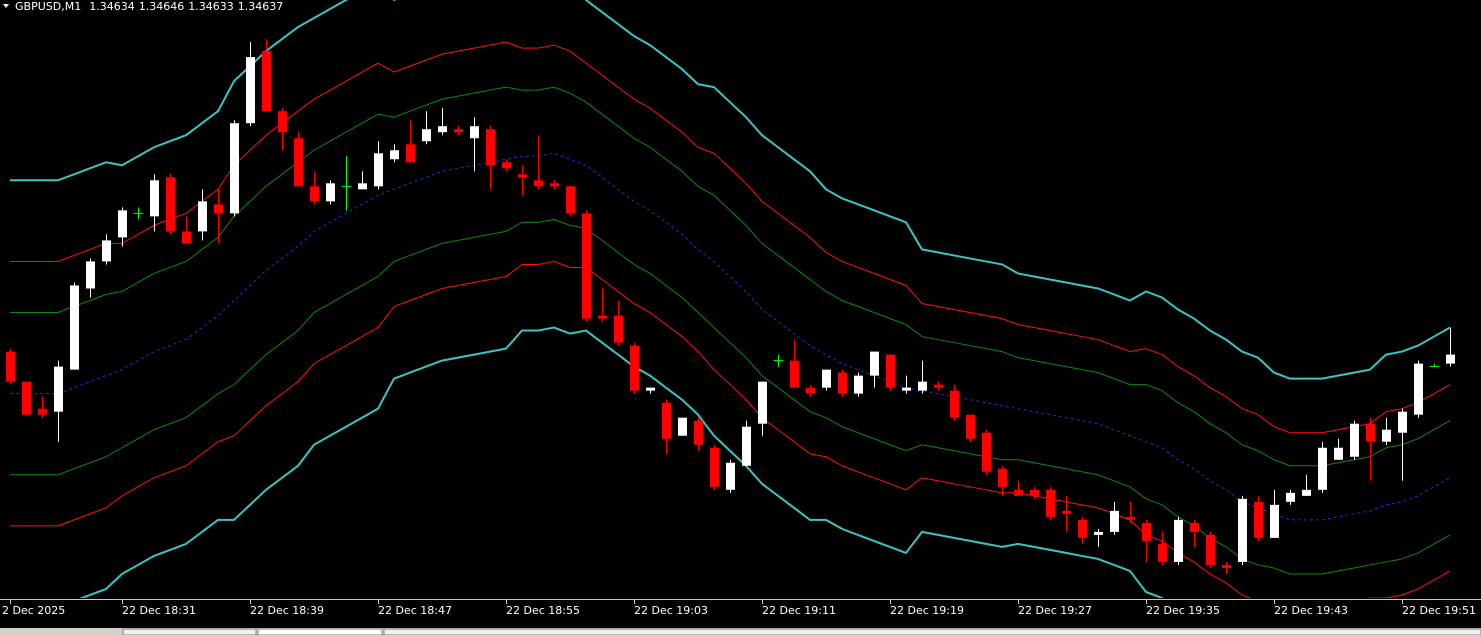 The width and height of the screenshot is (1481, 635). What do you see at coordinates (415, 610) in the screenshot?
I see `x-tick-label: 22 Dec 18:47` at bounding box center [415, 610].